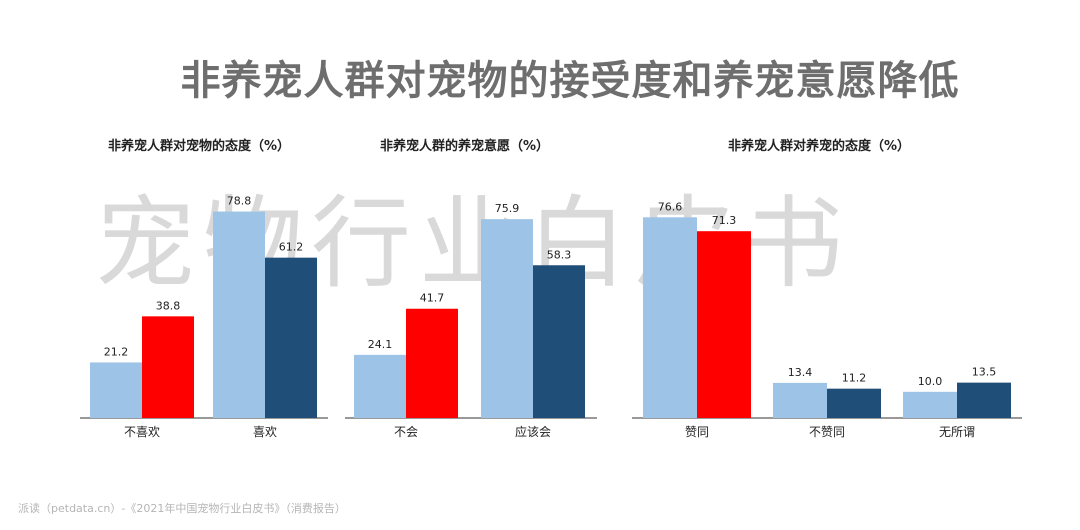 This screenshot has width=1080, height=530. What do you see at coordinates (199, 146) in the screenshot?
I see `chart-1-title: 非养宠人群对宠物的态度（%）` at bounding box center [199, 146].